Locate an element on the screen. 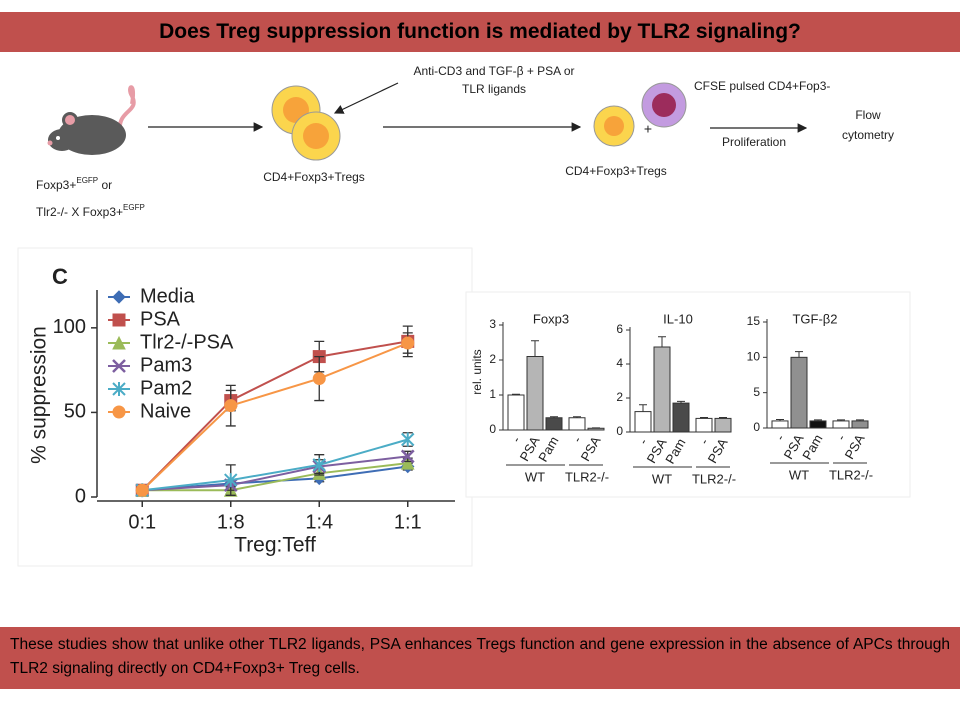  legend-label: Pam3 is located at coordinates (166, 365).